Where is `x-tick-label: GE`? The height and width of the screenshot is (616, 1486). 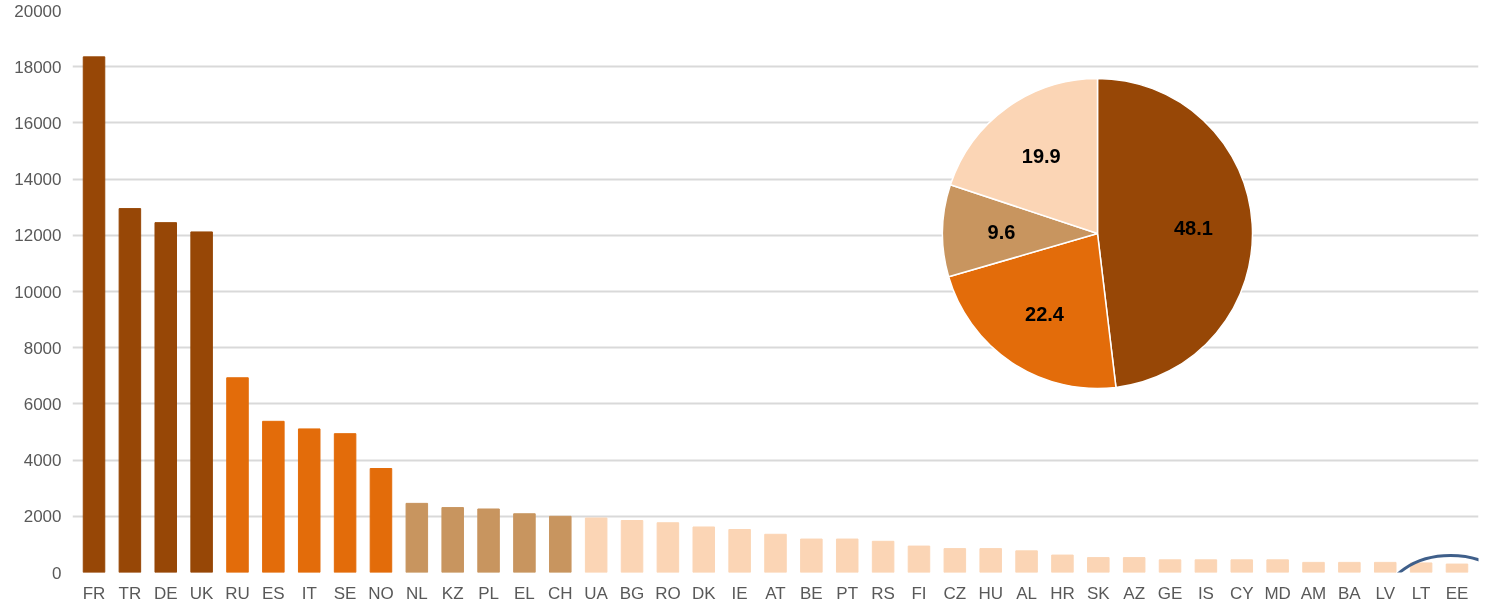
x-tick-label: GE is located at coordinates (1170, 593).